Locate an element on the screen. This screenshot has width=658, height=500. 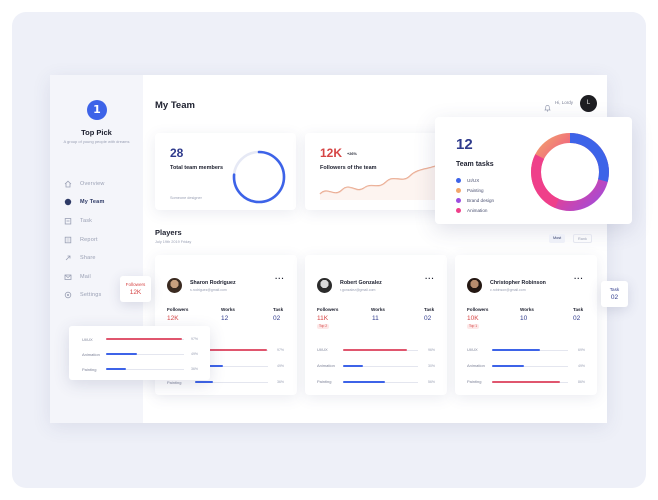
settings-icon is located at coordinates (68, 295).